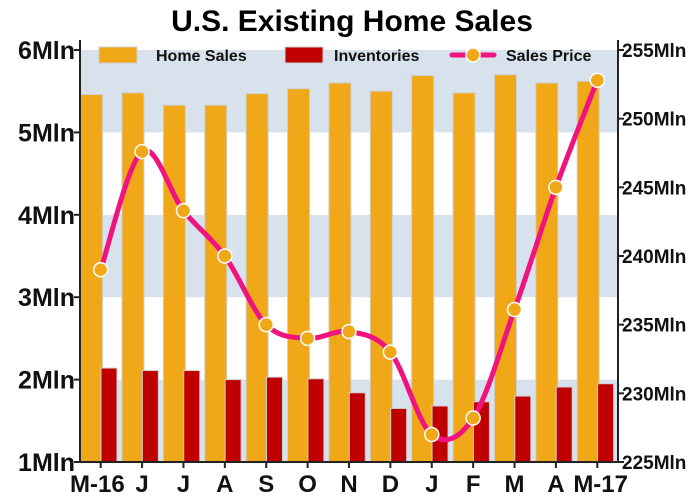 The height and width of the screenshot is (500, 700). Describe the element at coordinates (390, 484) in the screenshot. I see `x-tick-label: D` at that location.